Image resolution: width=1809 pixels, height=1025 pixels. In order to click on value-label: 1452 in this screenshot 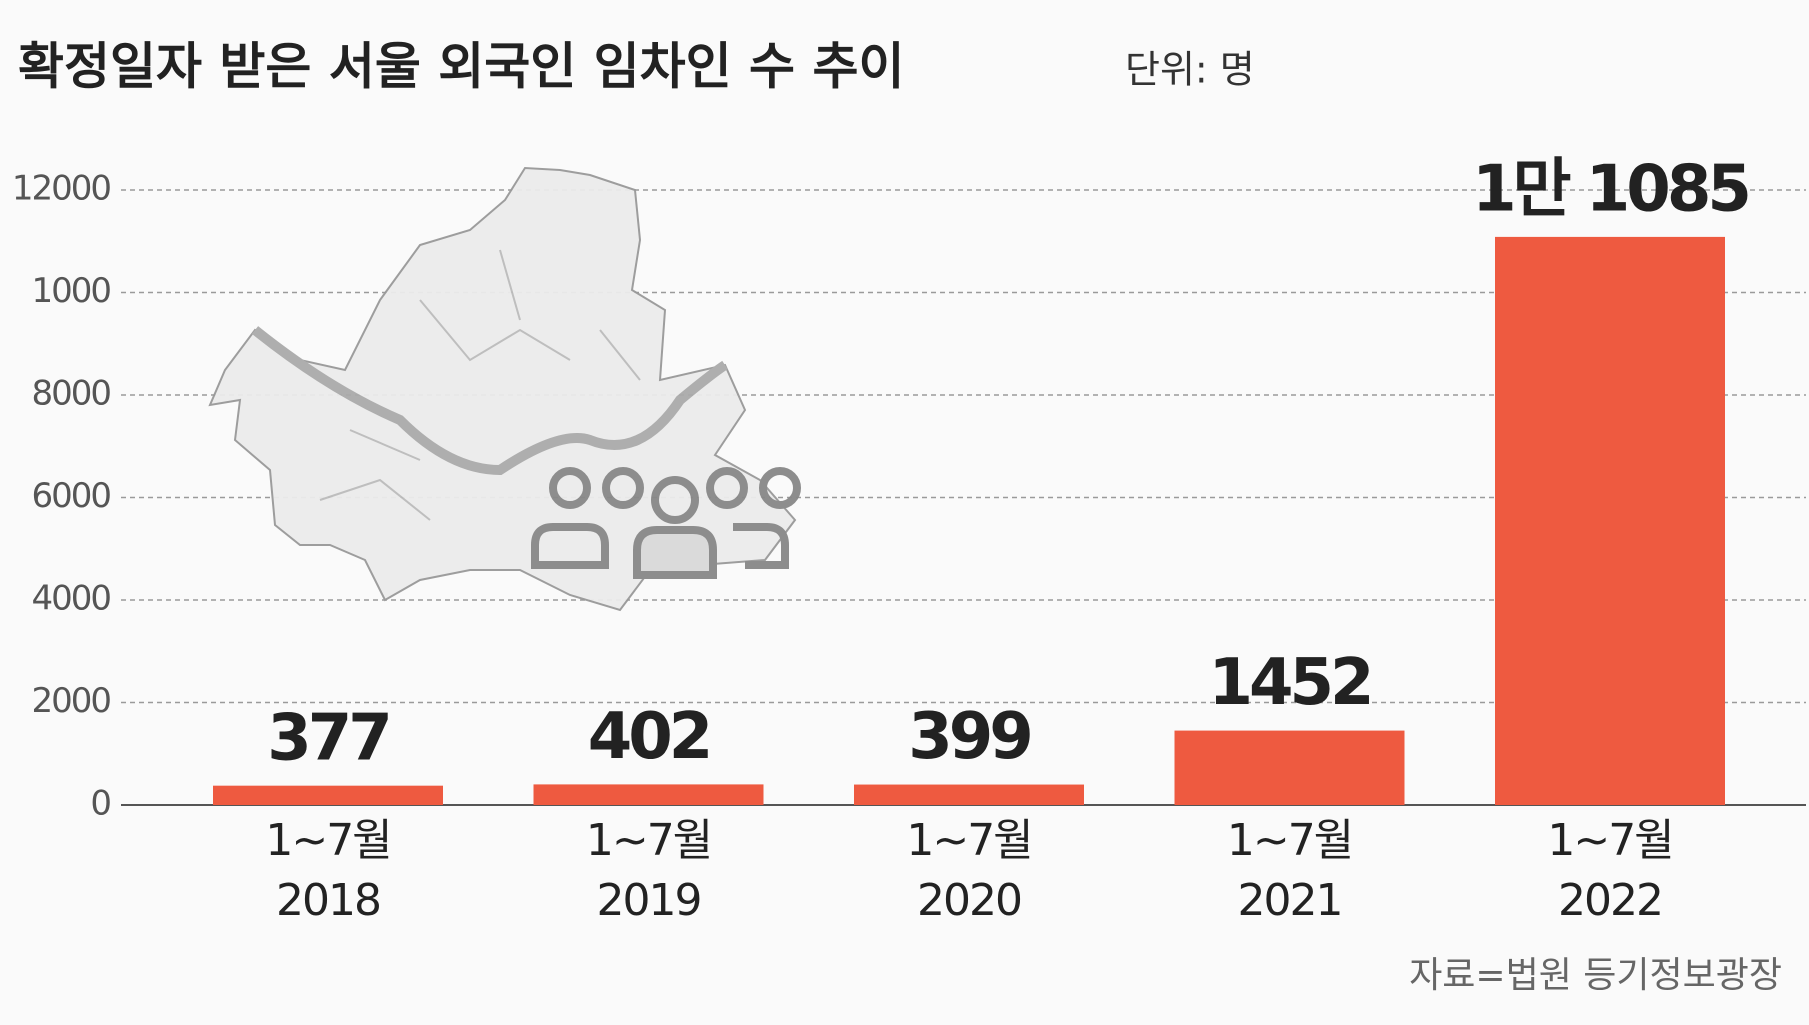, I will do `click(1289, 683)`.